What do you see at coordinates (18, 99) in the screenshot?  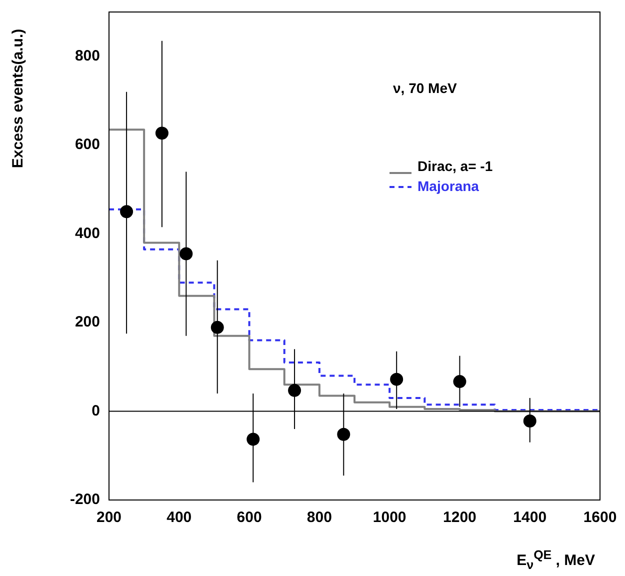 I see `y-axis-title: Excess events(a.u.)` at bounding box center [18, 99].